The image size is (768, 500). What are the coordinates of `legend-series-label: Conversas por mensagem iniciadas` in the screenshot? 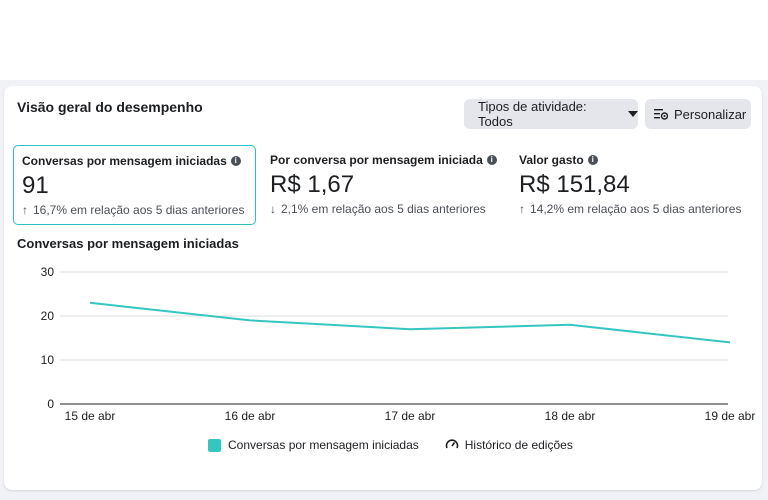 It's located at (323, 445).